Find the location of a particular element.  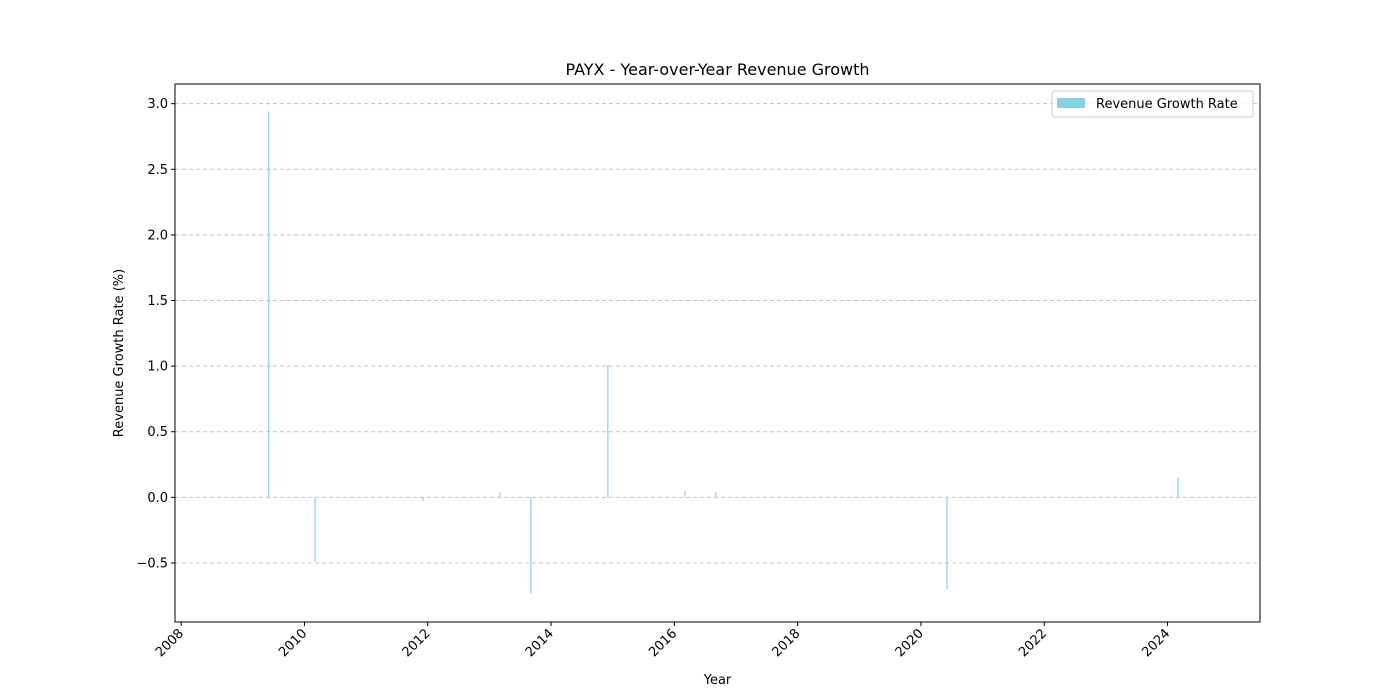

y-tick-label: −0.5 is located at coordinates (152, 563).